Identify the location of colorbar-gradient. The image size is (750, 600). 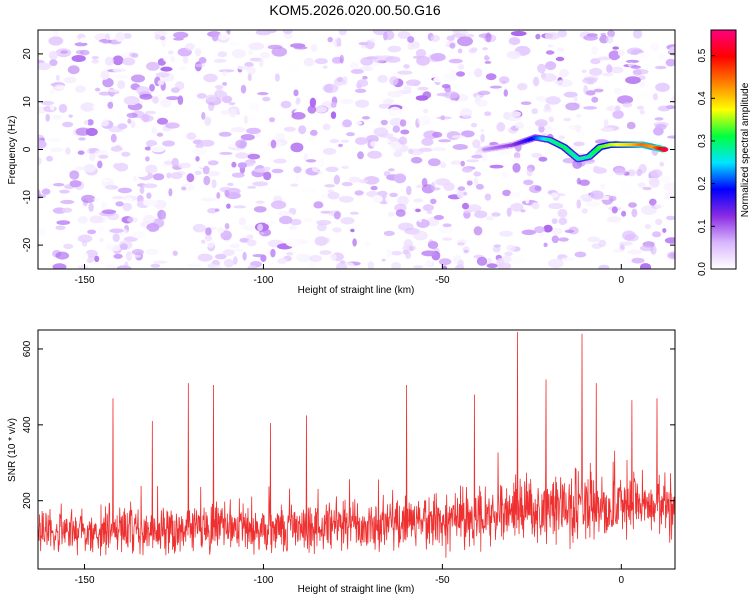
(723, 149).